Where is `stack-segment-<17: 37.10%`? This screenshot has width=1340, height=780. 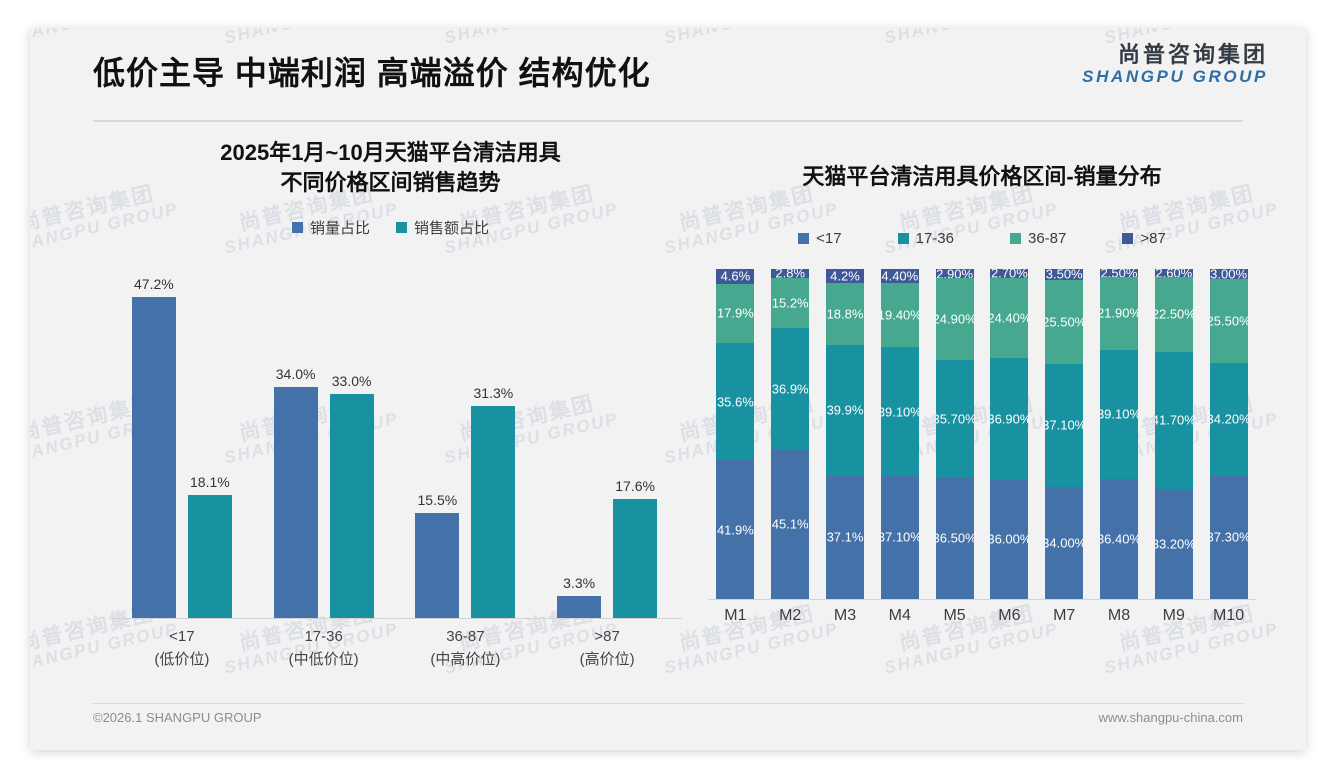 stack-segment-<17: 37.10% is located at coordinates (899, 537).